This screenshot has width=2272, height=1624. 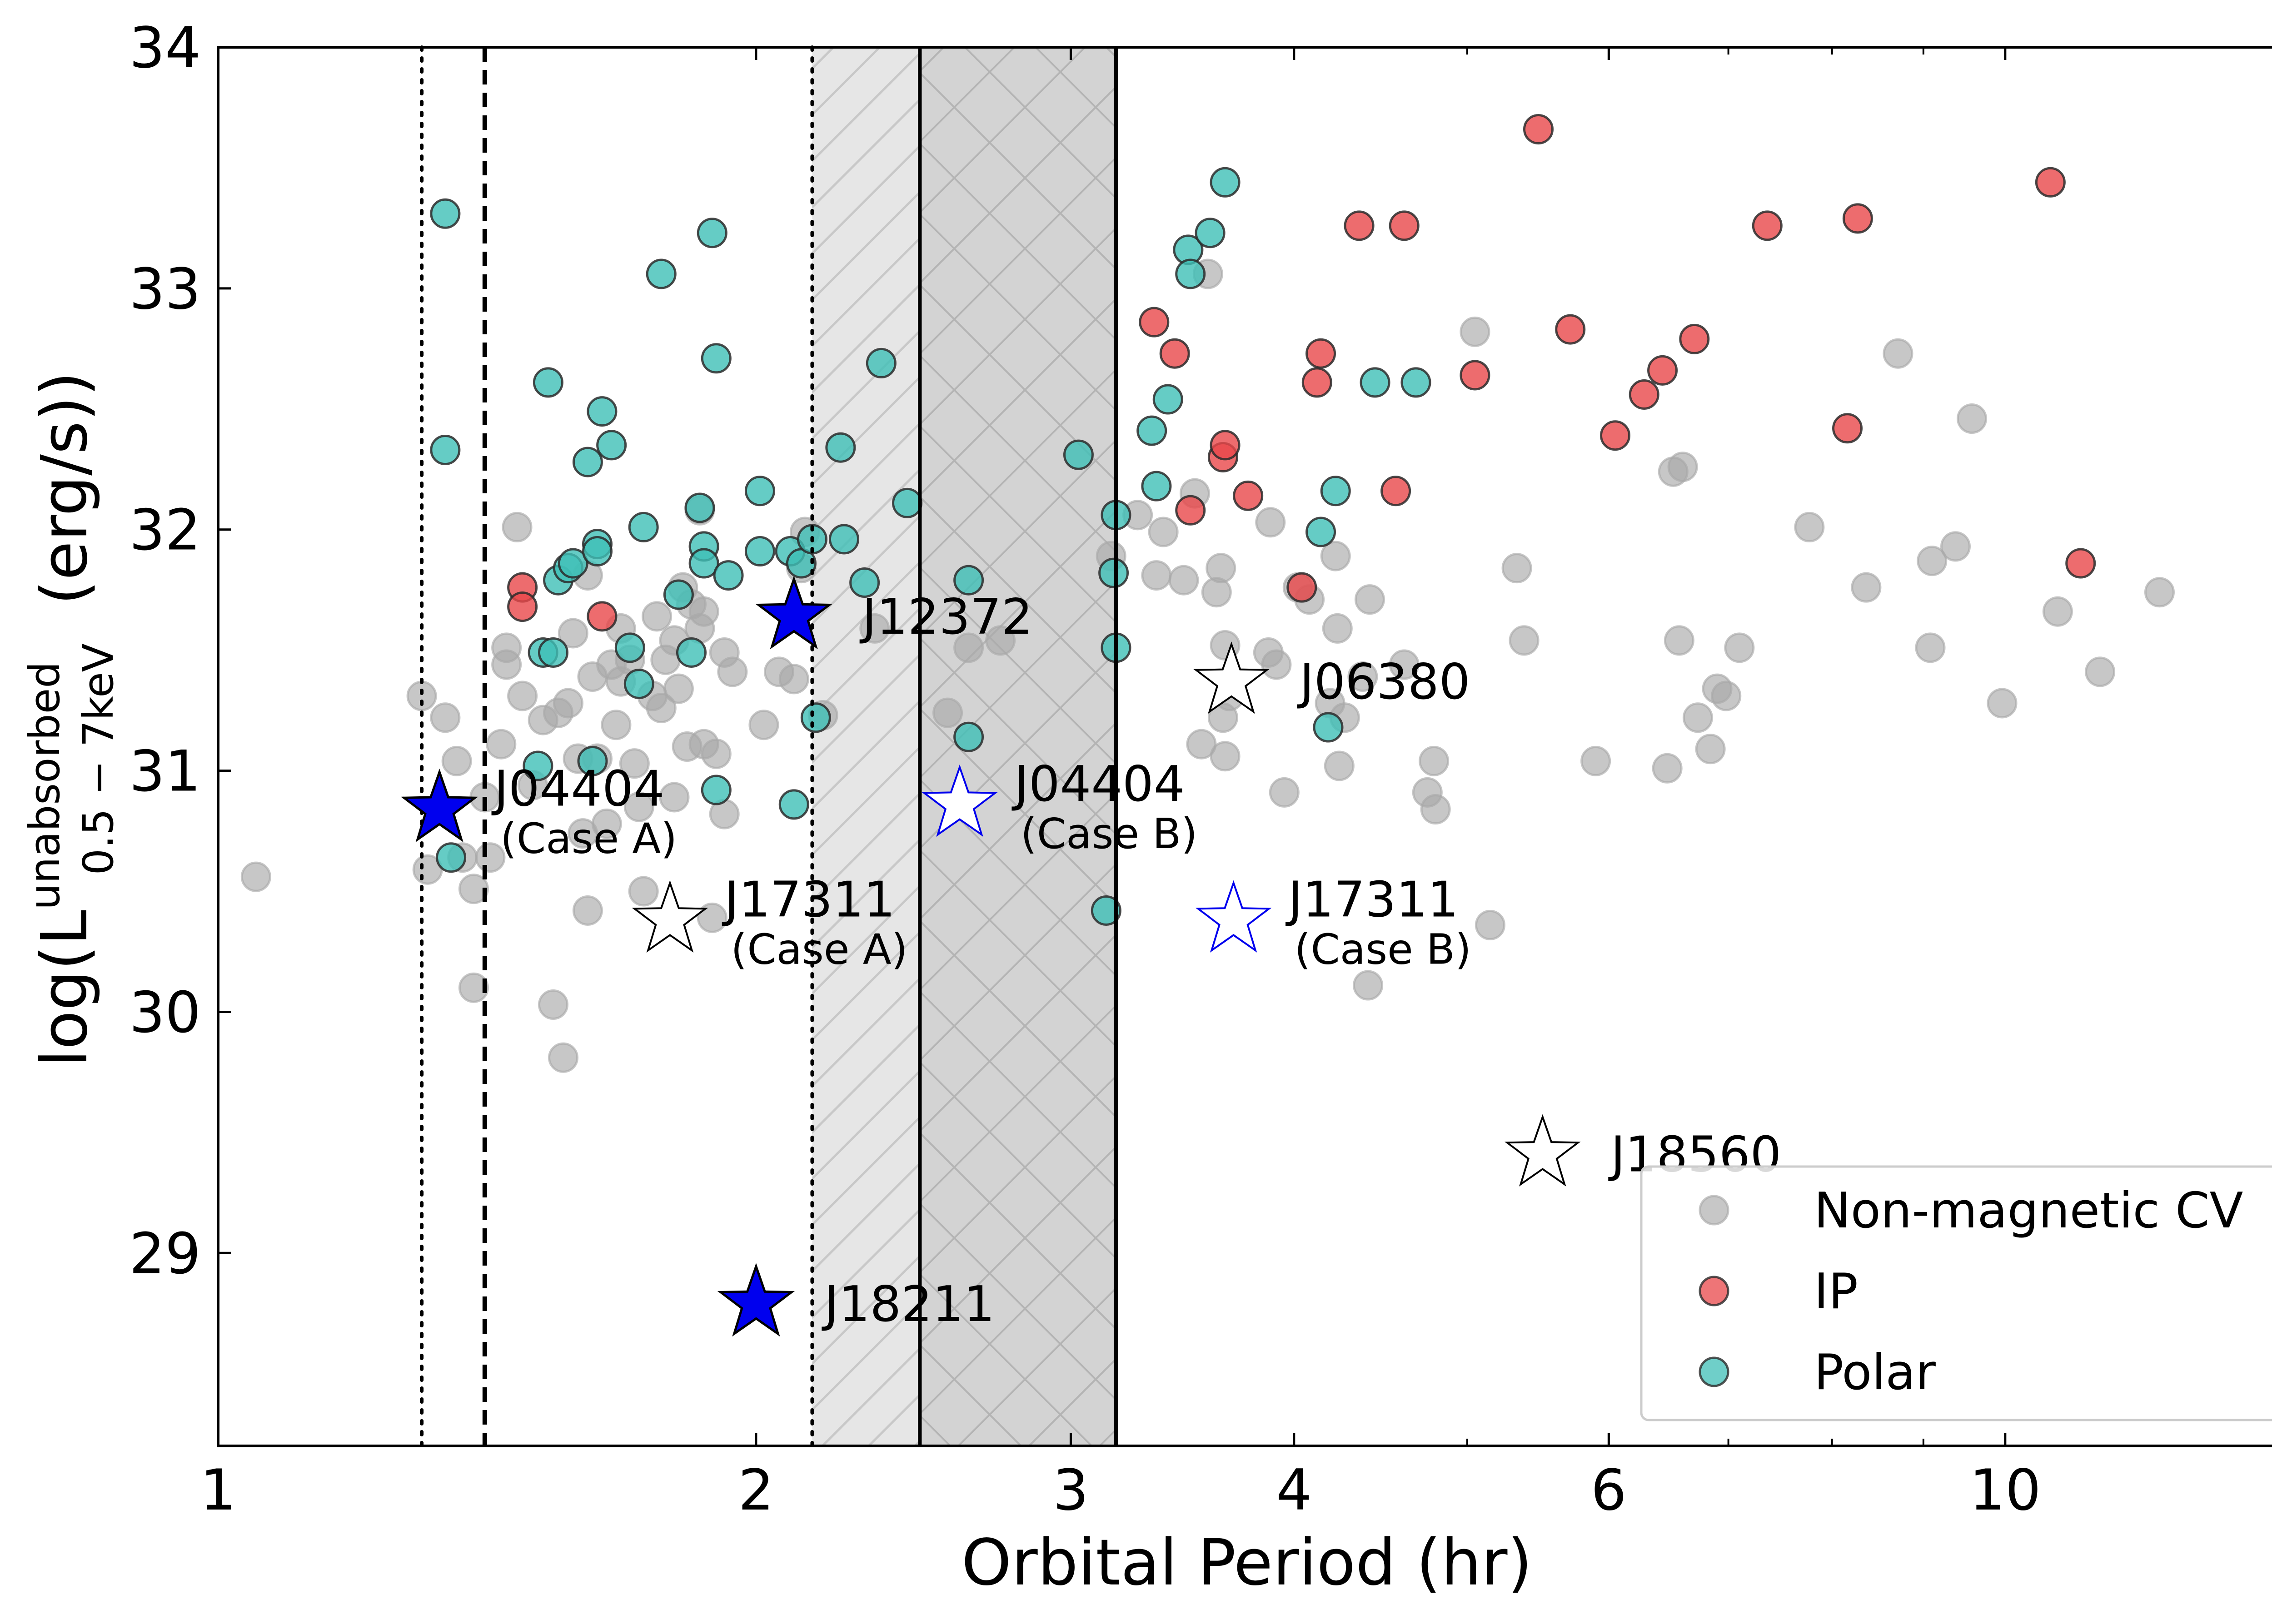 What do you see at coordinates (1247, 1563) in the screenshot?
I see `x-axis-title: Orbital Period (hr)` at bounding box center [1247, 1563].